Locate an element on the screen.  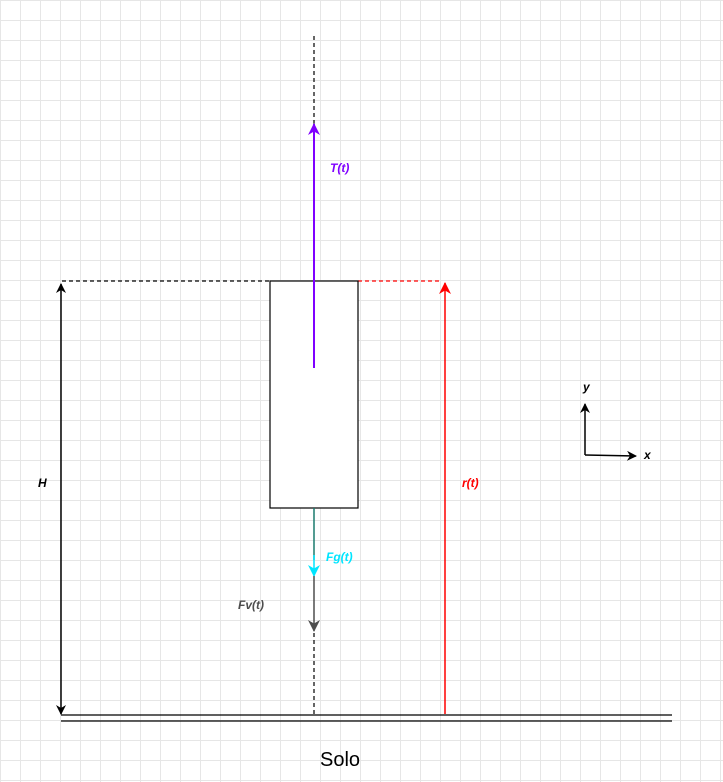
ground-label: Solo is located at coordinates (340, 760).